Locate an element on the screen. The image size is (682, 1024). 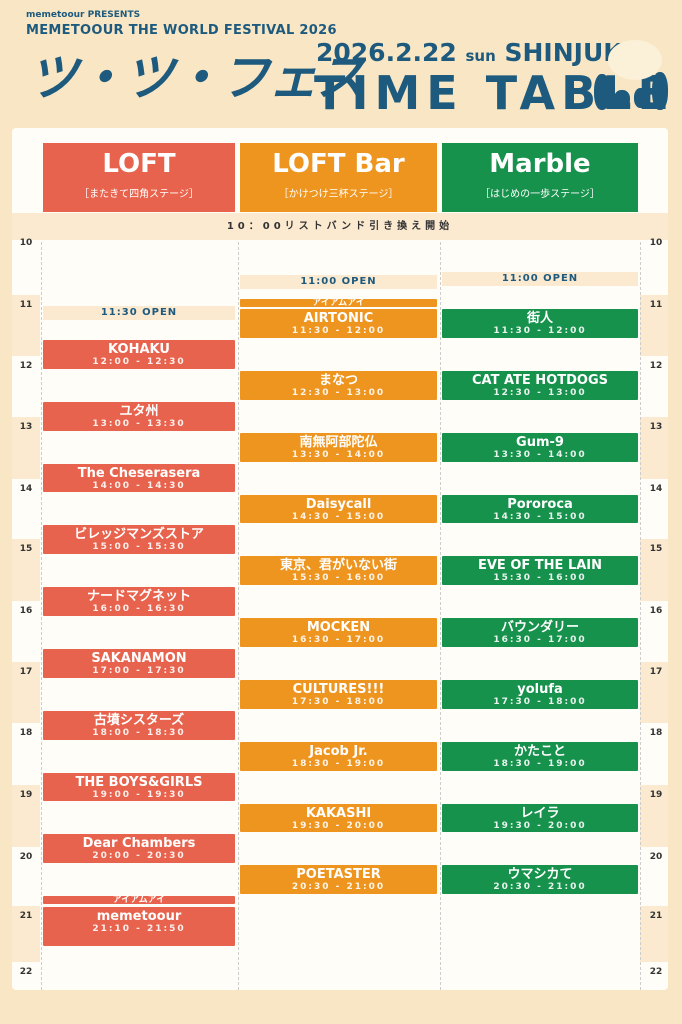
act-block: Gum-9 13:30 - 14:00 is located at coordinates (540, 447).